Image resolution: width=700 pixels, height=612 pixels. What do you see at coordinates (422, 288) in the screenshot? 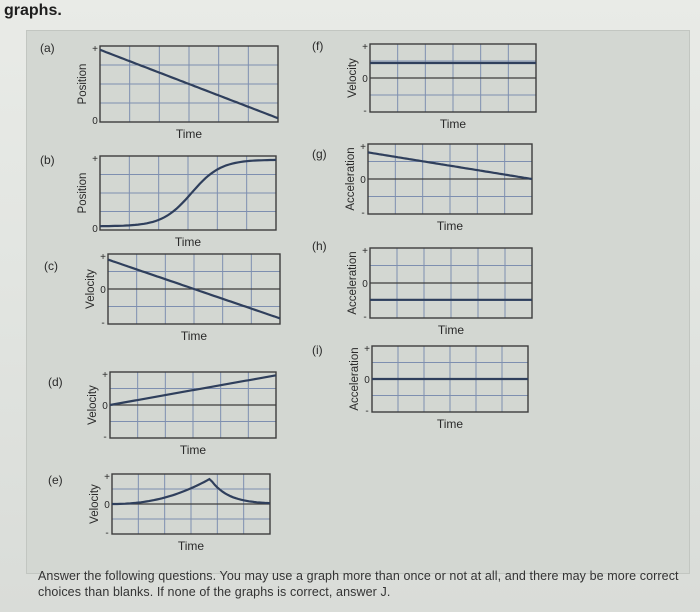
I see `graph-h: (h) Acceleration +0 - Time` at bounding box center [422, 288].